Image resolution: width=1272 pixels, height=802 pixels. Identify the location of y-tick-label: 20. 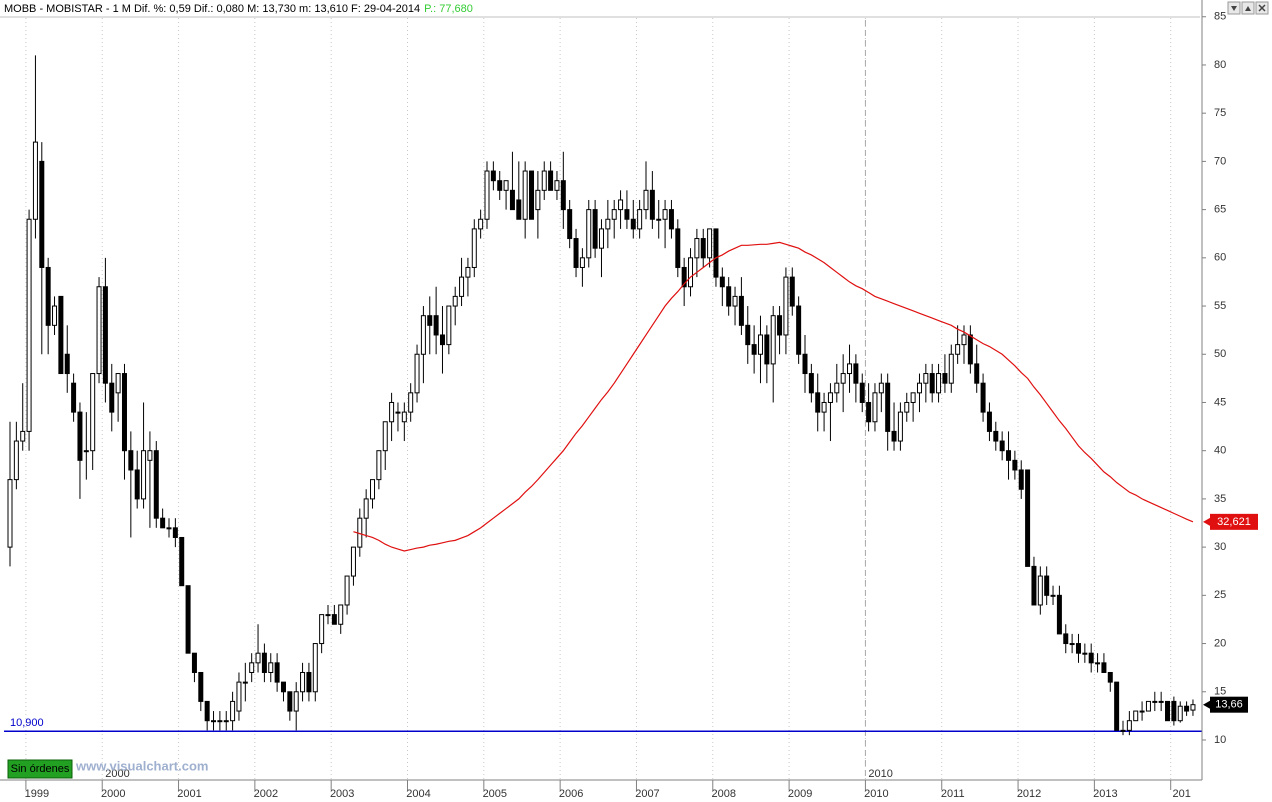
(1220, 643).